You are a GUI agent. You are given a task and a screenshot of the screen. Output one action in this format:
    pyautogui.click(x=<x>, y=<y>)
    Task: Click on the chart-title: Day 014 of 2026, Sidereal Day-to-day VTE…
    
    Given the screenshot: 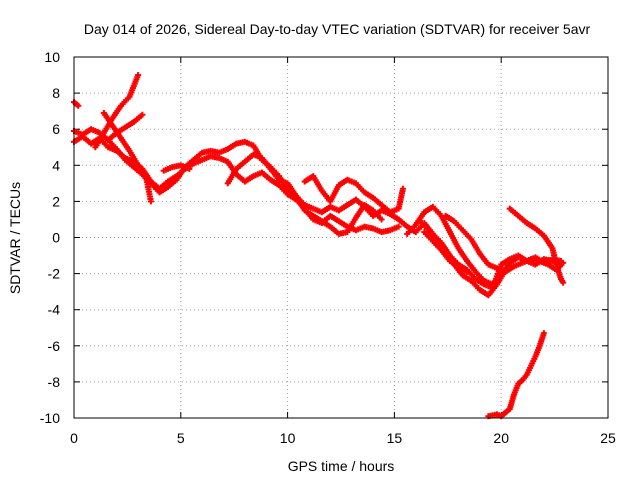 What is the action you would take?
    pyautogui.click(x=337, y=29)
    